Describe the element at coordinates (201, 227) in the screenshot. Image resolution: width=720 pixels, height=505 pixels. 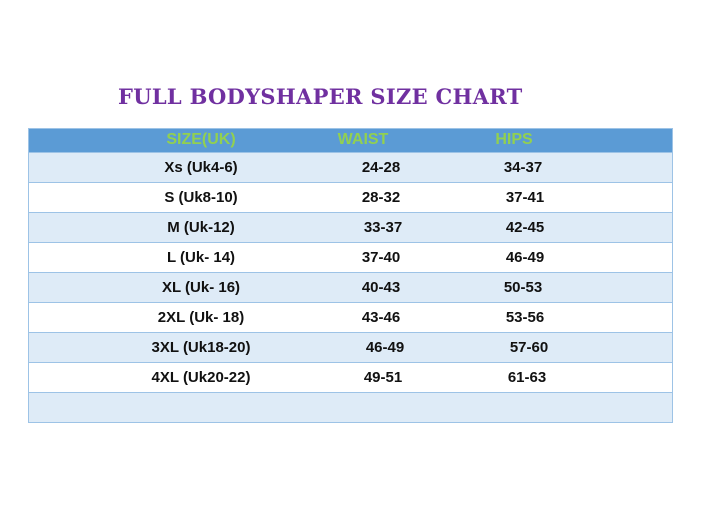
I see `cell-size: M (Uk-12)` at that location.